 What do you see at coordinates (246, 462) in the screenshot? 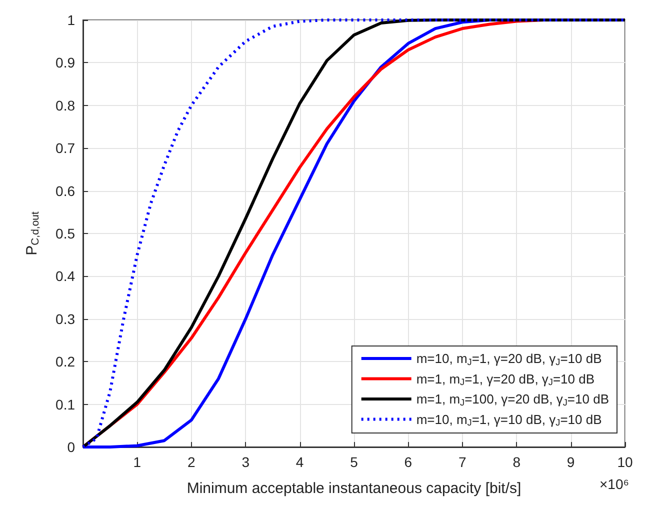
I see `x-tick-label: 3` at bounding box center [246, 462].